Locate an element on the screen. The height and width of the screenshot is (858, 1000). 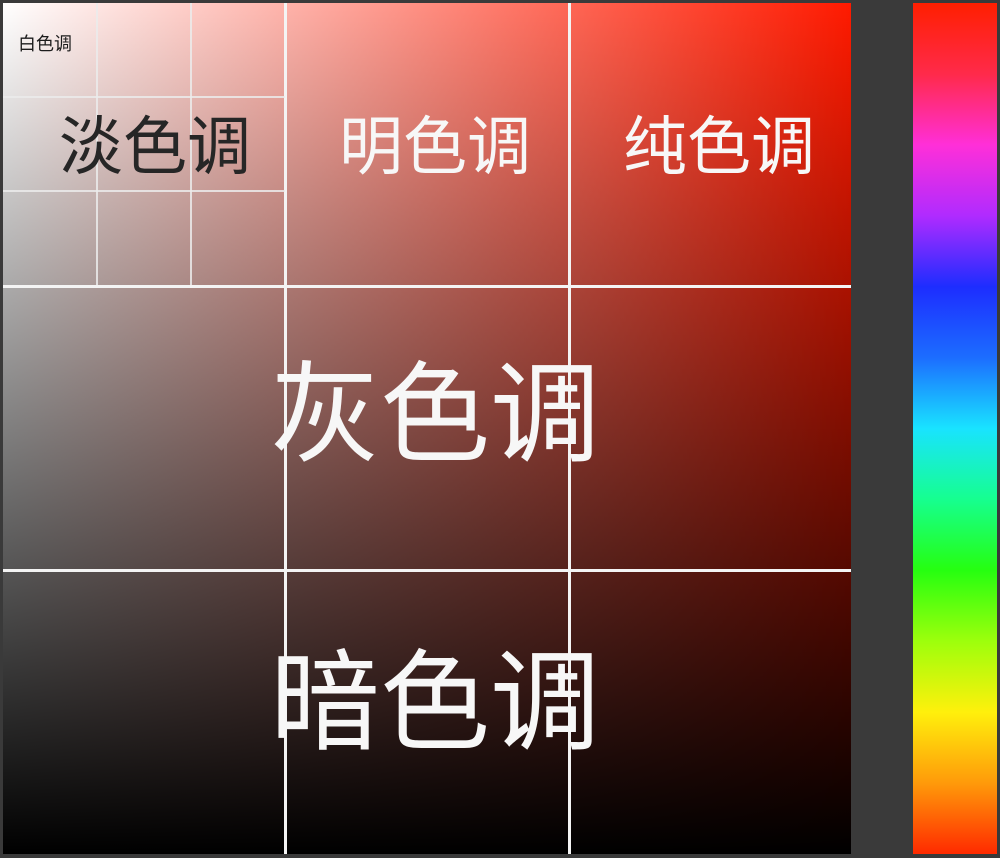
zone-label-light: 明色调 is located at coordinates (435, 148).